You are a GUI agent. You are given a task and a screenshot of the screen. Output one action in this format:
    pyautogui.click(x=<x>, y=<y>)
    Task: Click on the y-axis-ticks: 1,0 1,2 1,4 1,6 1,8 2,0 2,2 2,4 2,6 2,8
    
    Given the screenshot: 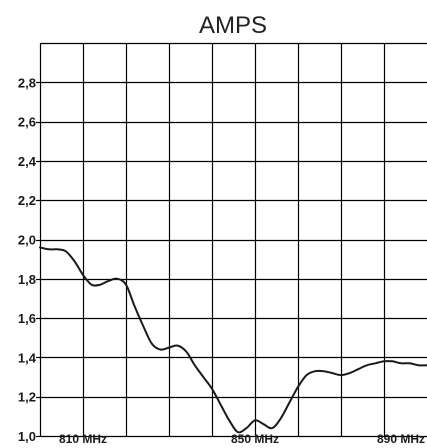 What is the action you would take?
    pyautogui.click(x=27, y=259)
    